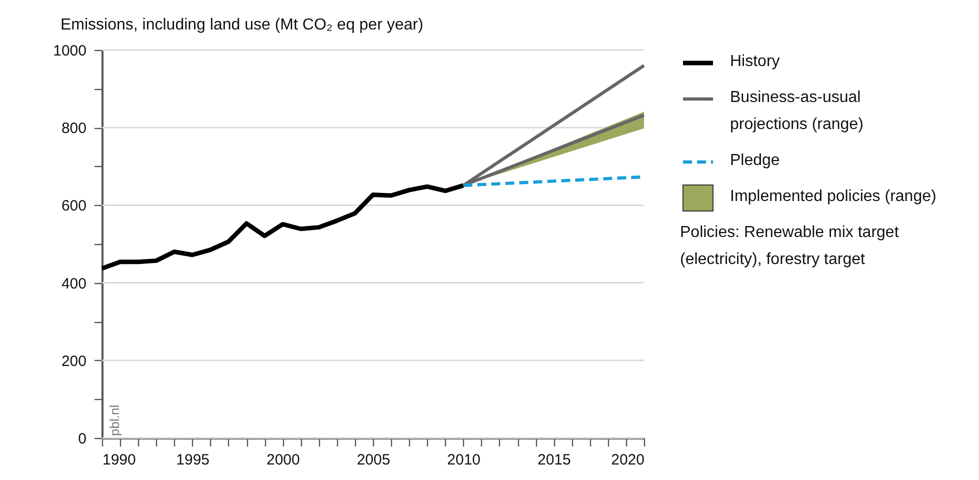  I want to click on y-tick-label: 400, so click(73, 283).